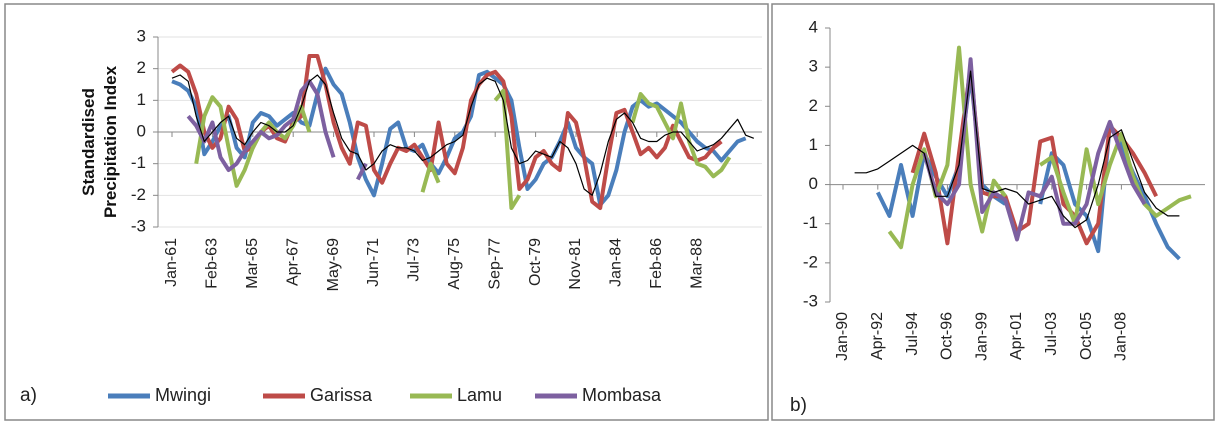 This screenshot has width=1219, height=423. What do you see at coordinates (183, 395) in the screenshot?
I see `legend-label: Mwingi` at bounding box center [183, 395].